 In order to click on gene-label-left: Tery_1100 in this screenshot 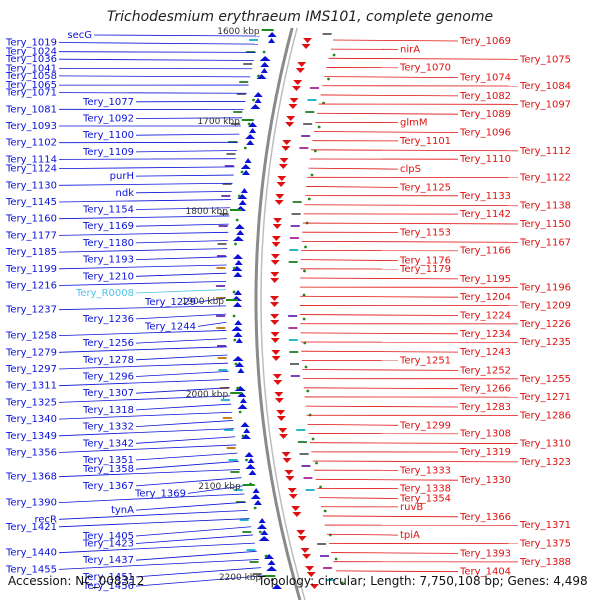, I will do `click(108, 135)`.